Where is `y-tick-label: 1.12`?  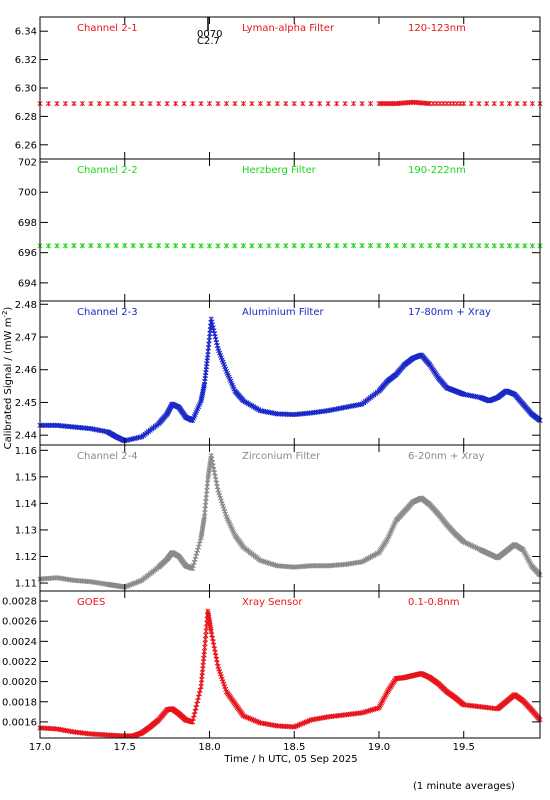
y-tick-label: 1.12 is located at coordinates (26, 557).